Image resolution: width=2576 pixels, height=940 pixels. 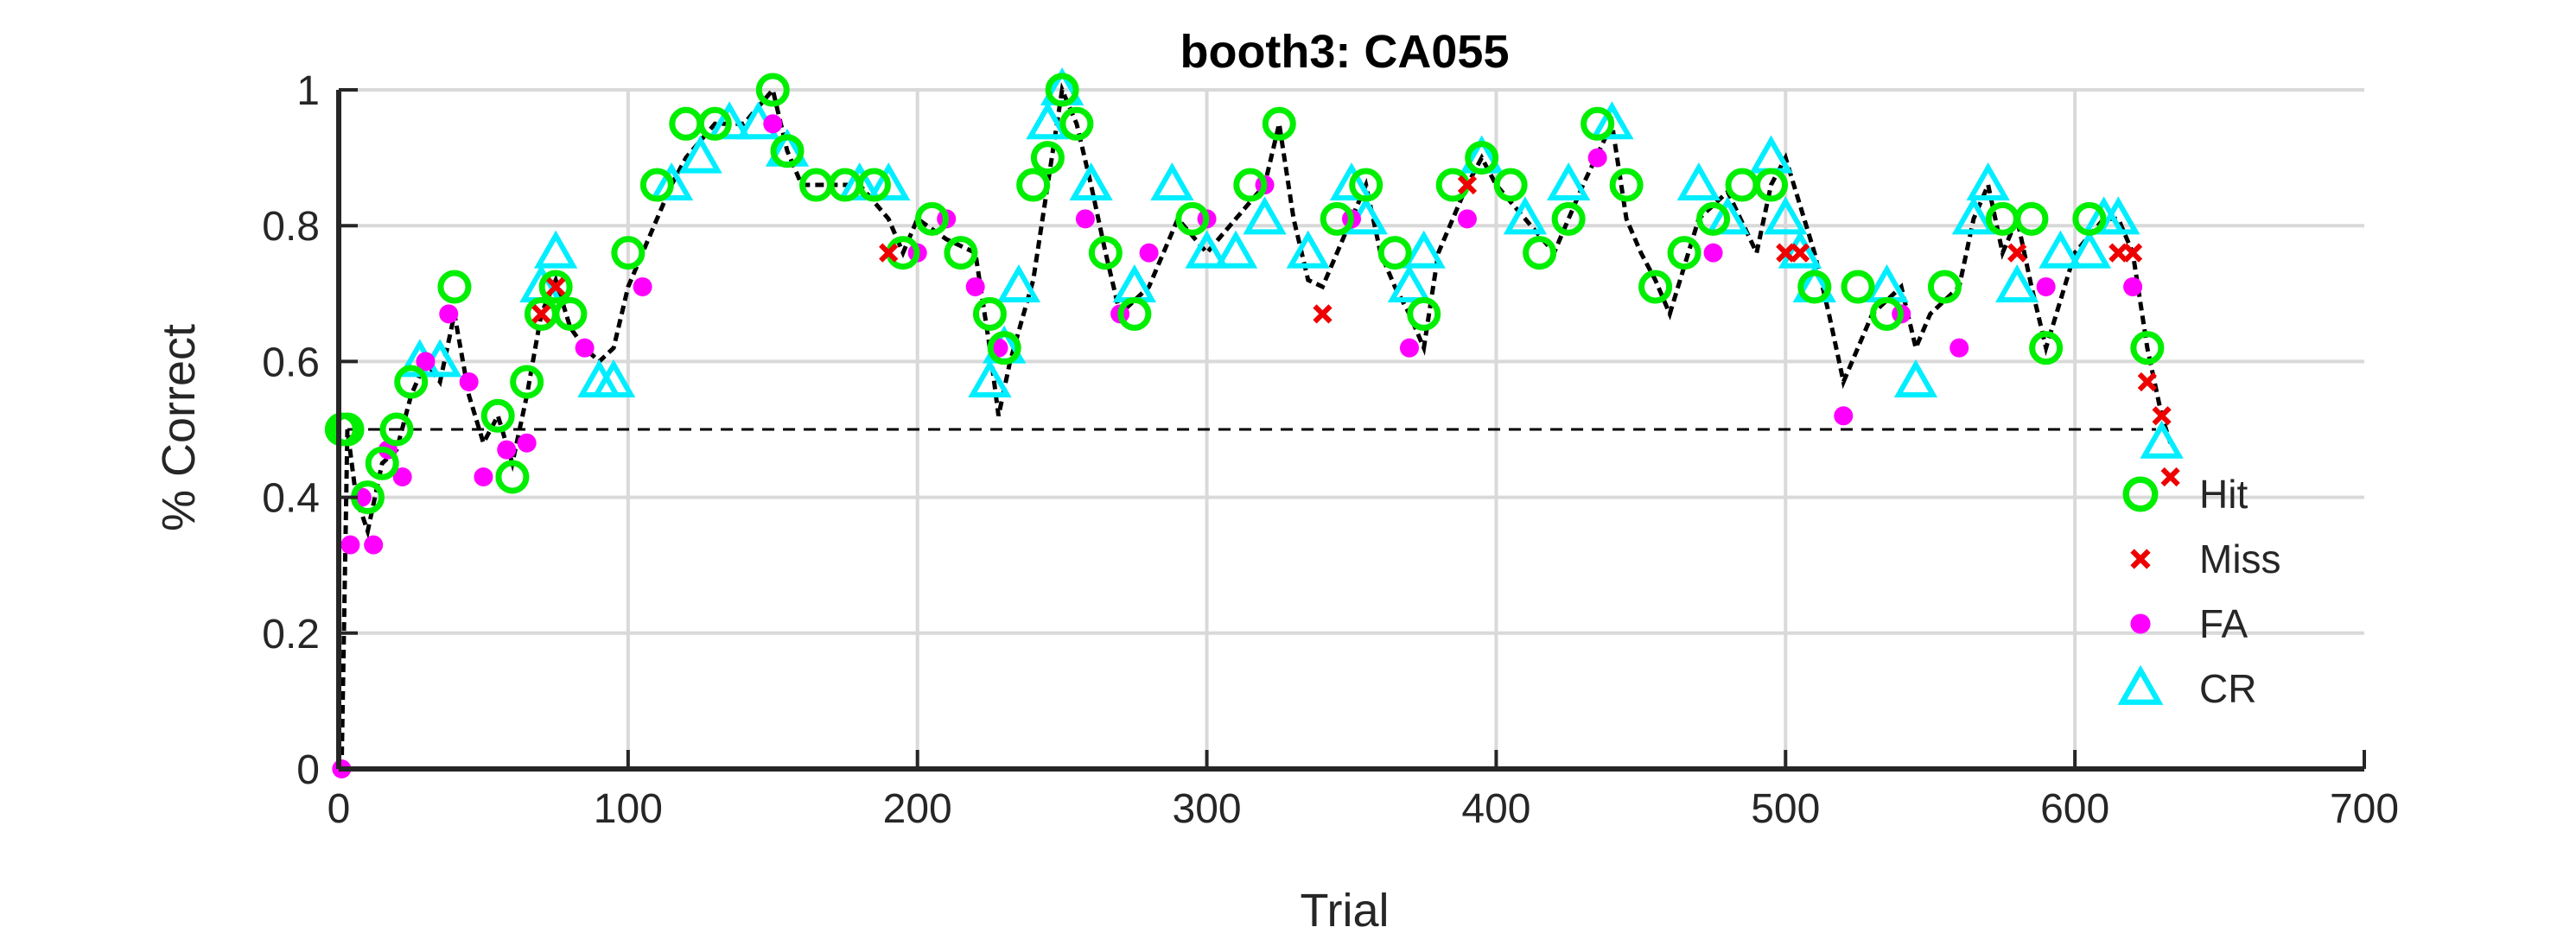 What do you see at coordinates (2224, 494) in the screenshot?
I see `legend-hit-label: Hit` at bounding box center [2224, 494].